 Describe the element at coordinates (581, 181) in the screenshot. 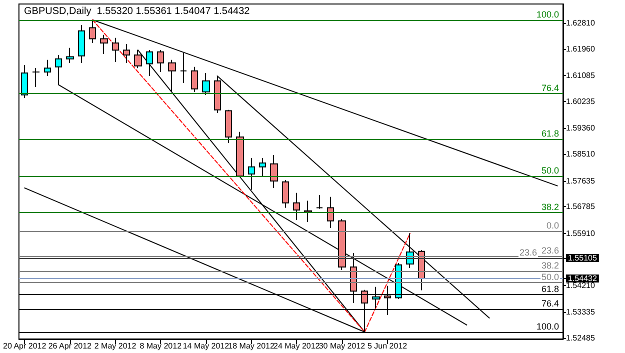

I see `y-tick-label: 1.57635` at that location.